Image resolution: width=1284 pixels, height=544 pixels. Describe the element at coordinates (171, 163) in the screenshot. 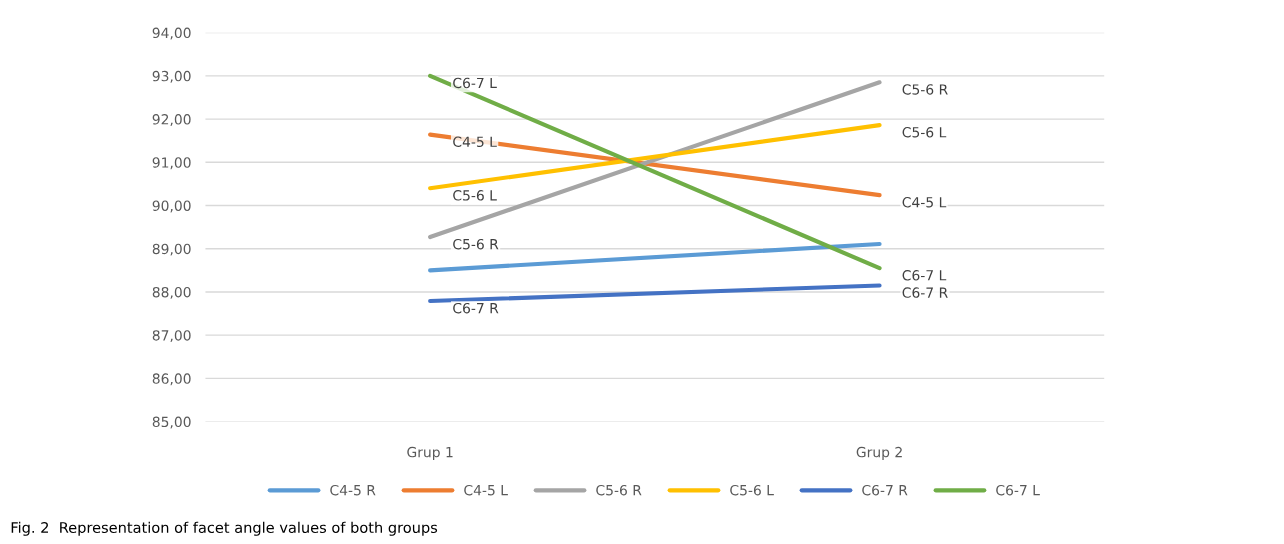

I see `y-tick-label: 91,00` at that location.